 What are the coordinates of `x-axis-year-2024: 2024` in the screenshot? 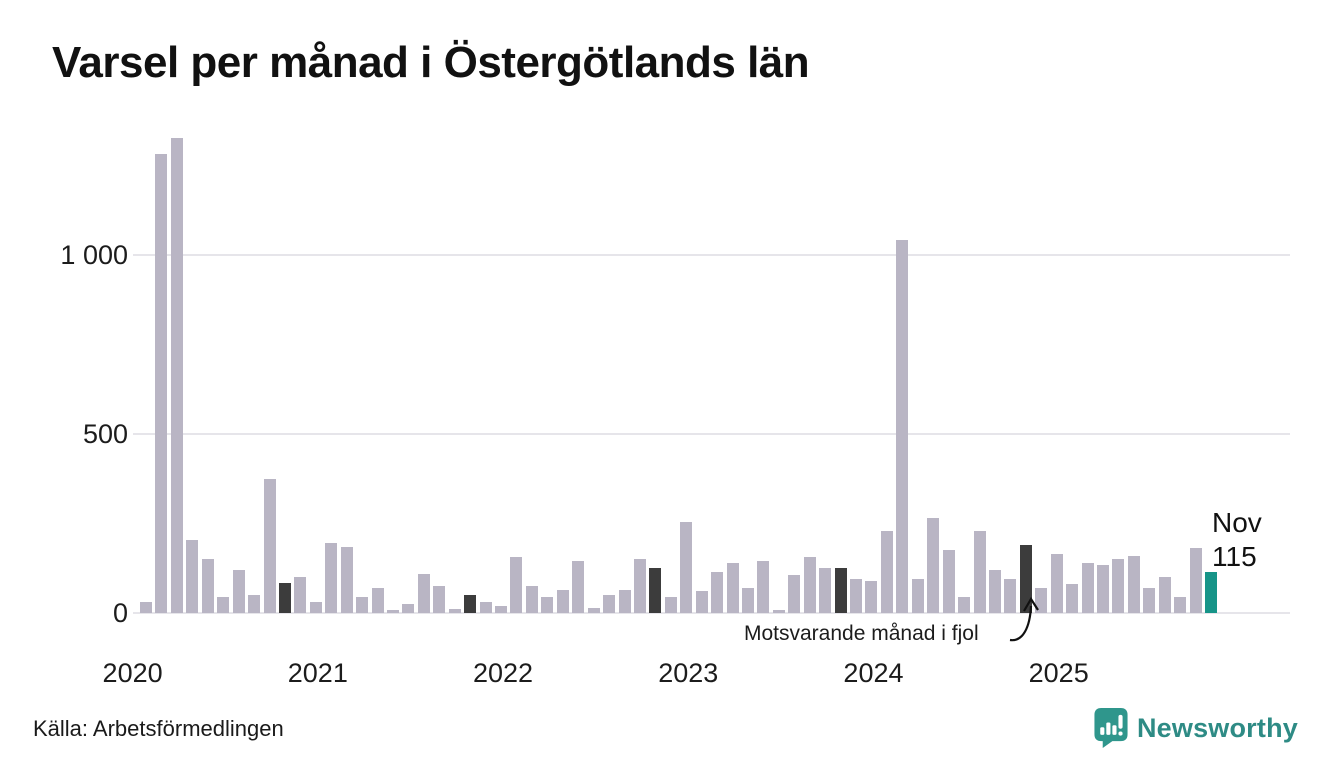 It's located at (873, 673).